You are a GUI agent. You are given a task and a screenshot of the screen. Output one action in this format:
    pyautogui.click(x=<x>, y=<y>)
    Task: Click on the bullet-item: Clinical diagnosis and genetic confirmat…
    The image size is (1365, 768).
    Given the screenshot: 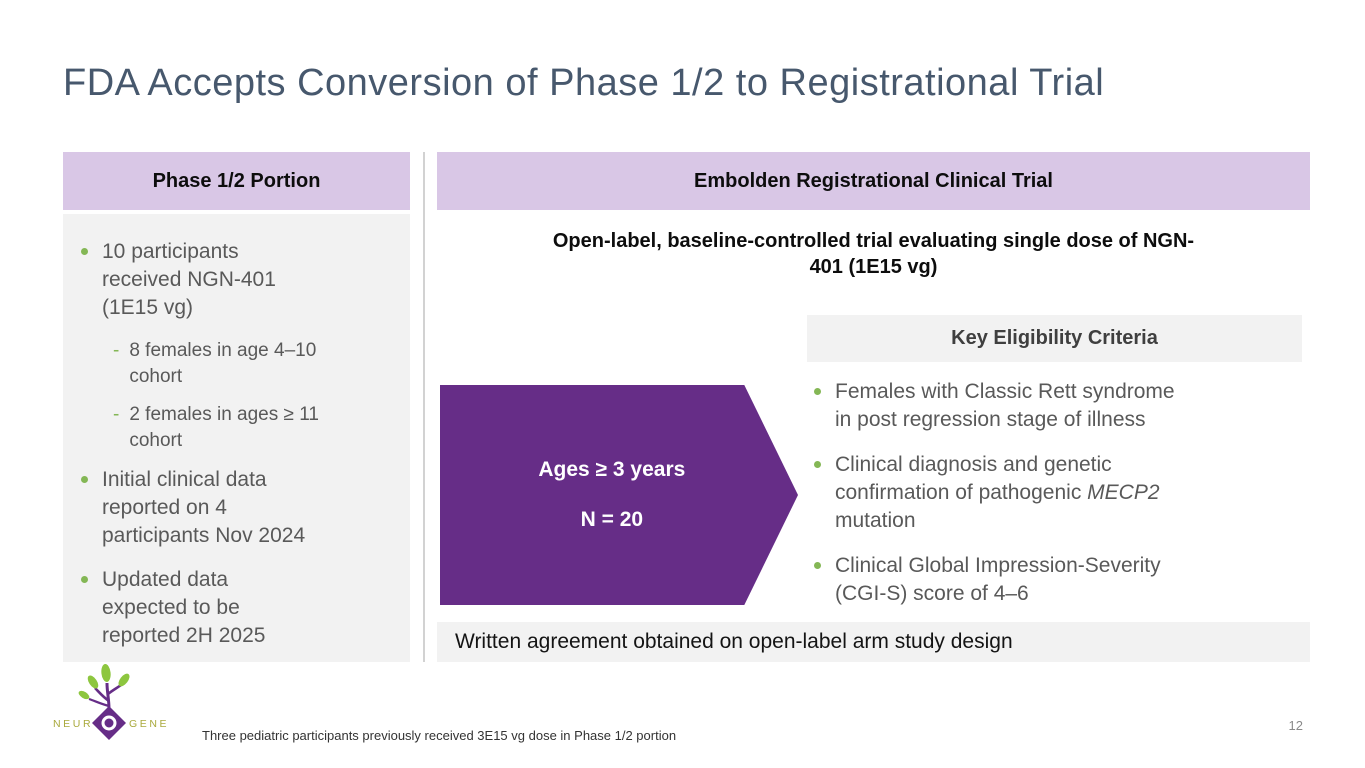 What is the action you would take?
    pyautogui.click(x=1062, y=493)
    